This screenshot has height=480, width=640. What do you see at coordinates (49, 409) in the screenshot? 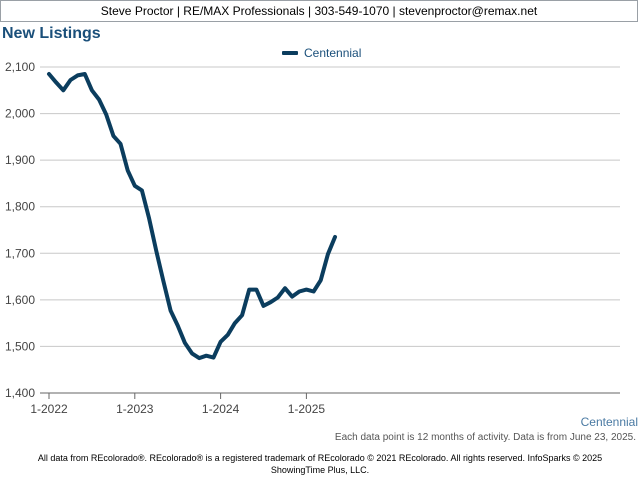
I see `x-tick-label: 1-2022` at bounding box center [49, 409].